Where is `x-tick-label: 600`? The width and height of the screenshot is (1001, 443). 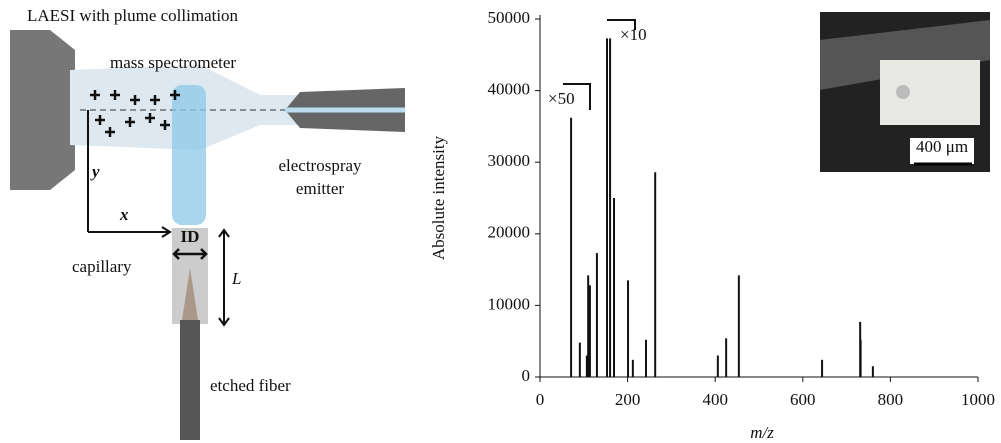
x-tick-label: 600 is located at coordinates (803, 399).